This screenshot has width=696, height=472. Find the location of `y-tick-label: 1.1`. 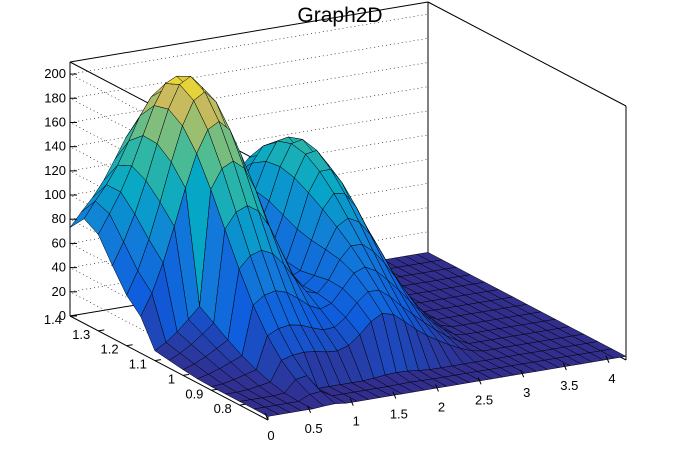

y-tick-label: 1.1 is located at coordinates (138, 364).